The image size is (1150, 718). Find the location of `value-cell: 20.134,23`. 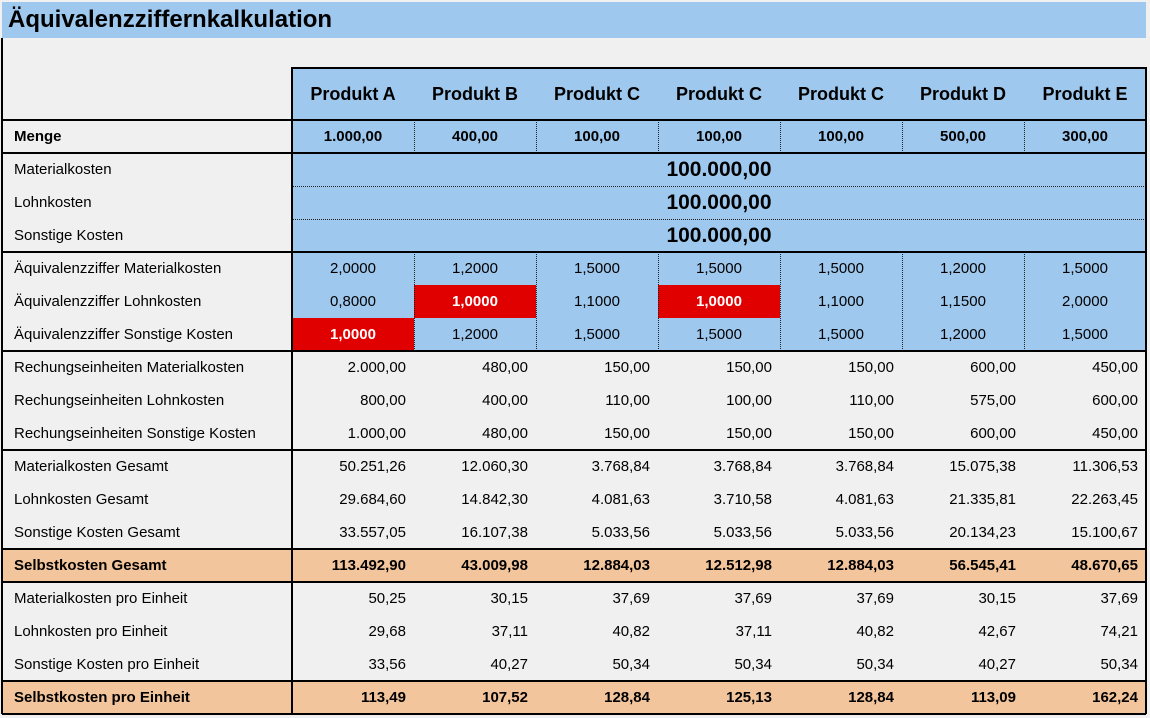

value-cell: 20.134,23 is located at coordinates (982, 532).